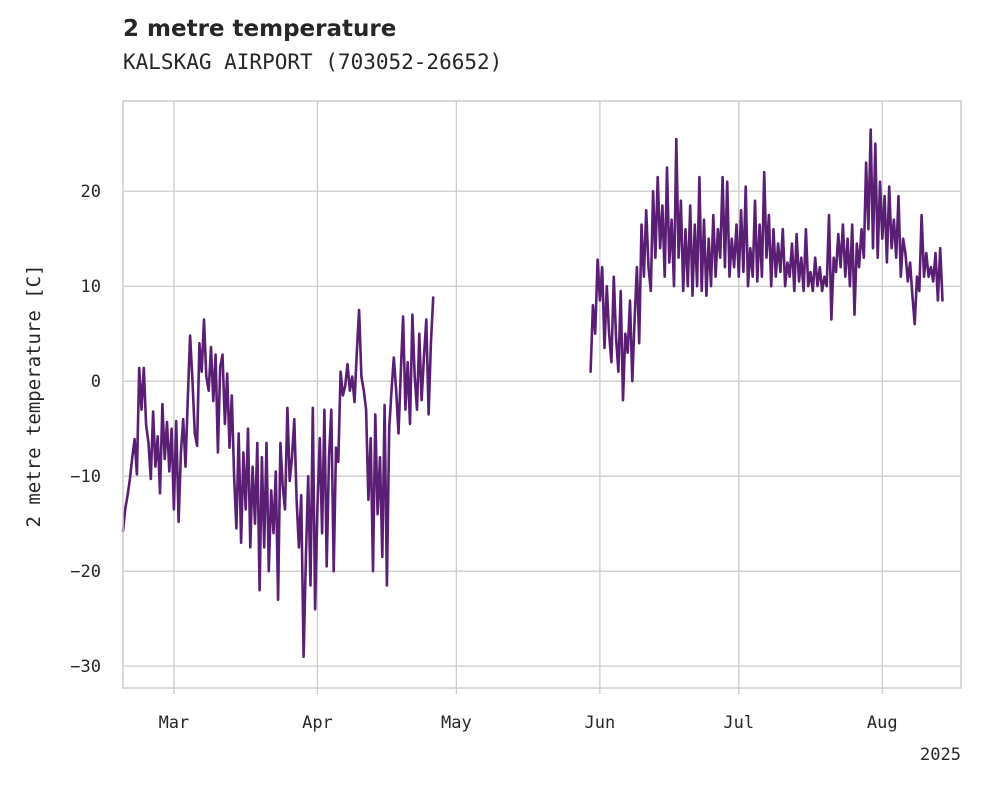 The image size is (981, 785). I want to click on y-tick-label: −10, so click(85, 477).